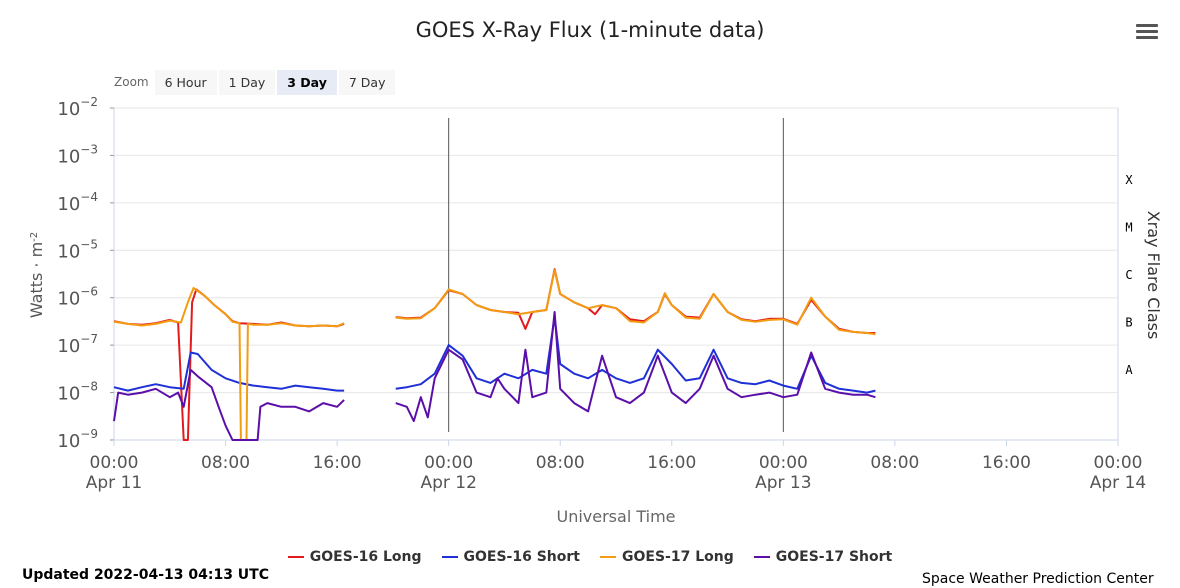 The width and height of the screenshot is (1180, 588). I want to click on y-axis: 10⁻⁹ 10⁻⁸ 10⁻⁷ 10⁻⁶ 10⁻⁵ 10⁻⁴ 10⁻³ 10⁻², so click(85, 273).